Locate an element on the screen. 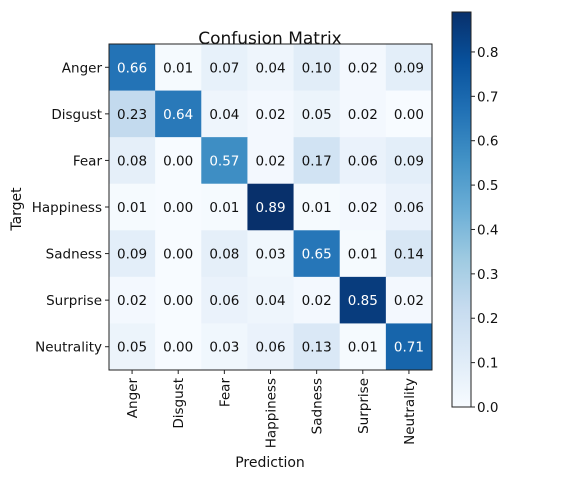 The image size is (562, 483). cell-value: 0.89 is located at coordinates (270, 208).